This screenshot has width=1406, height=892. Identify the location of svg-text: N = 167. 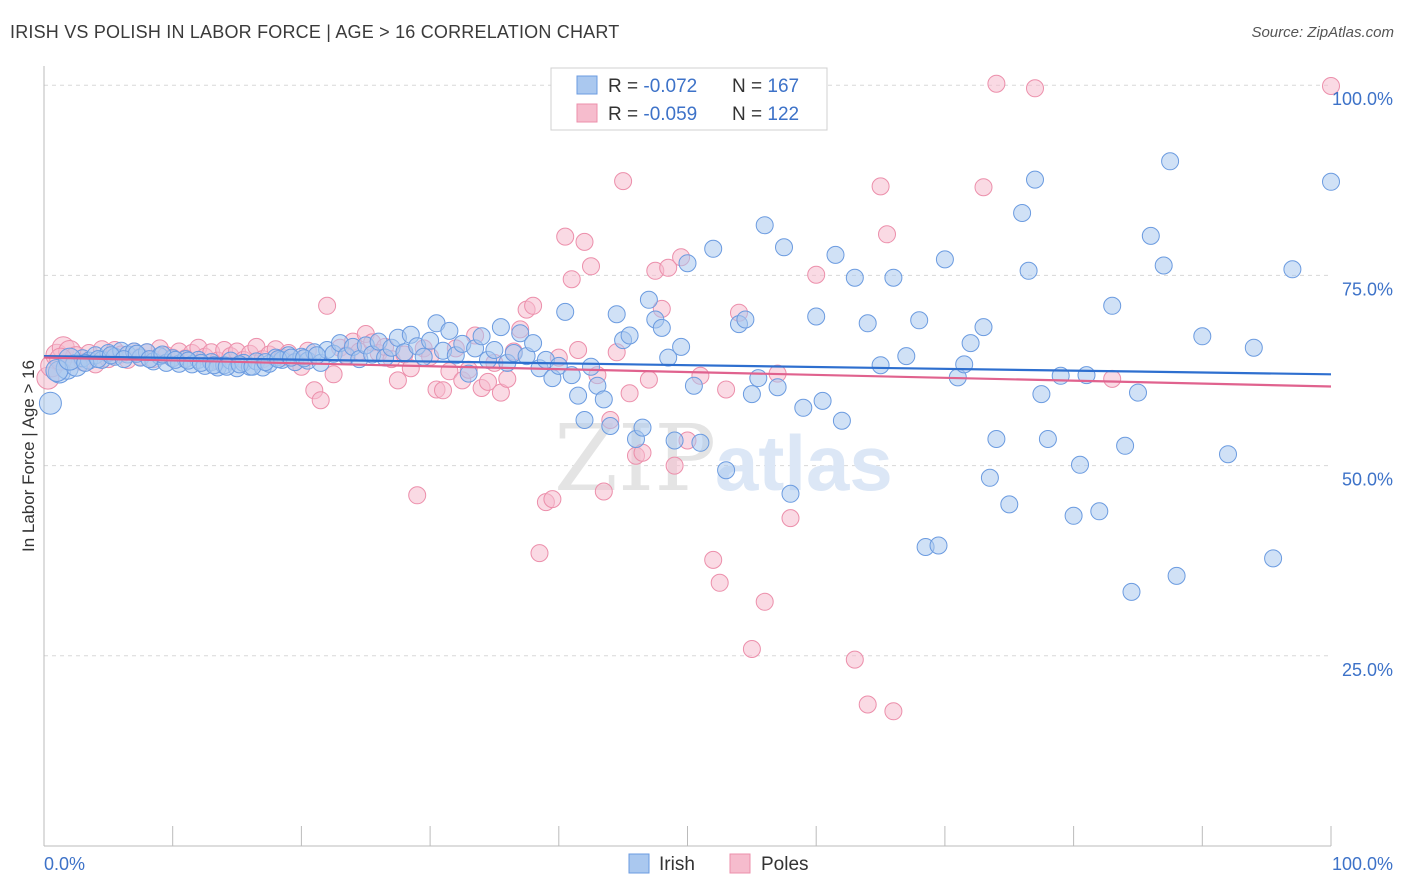
(765, 86).